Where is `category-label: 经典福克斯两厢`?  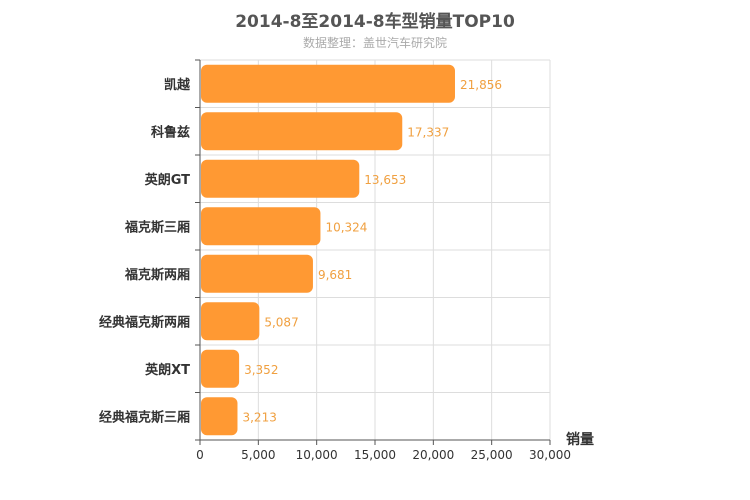 category-label: 经典福克斯两厢 is located at coordinates (144, 322).